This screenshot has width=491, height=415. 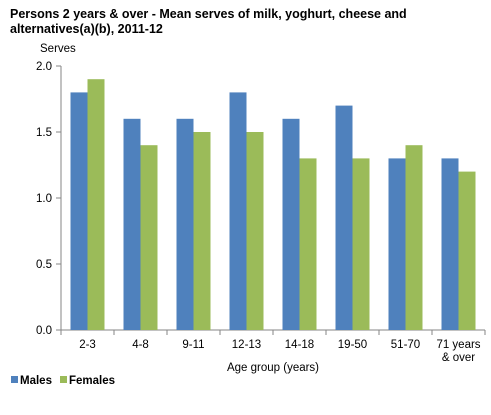 I want to click on x-tick-label: 4-8, so click(x=140, y=345).